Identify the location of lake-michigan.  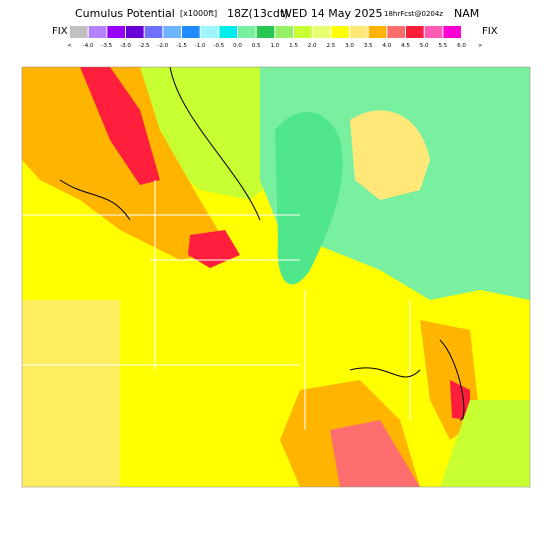
(309, 198).